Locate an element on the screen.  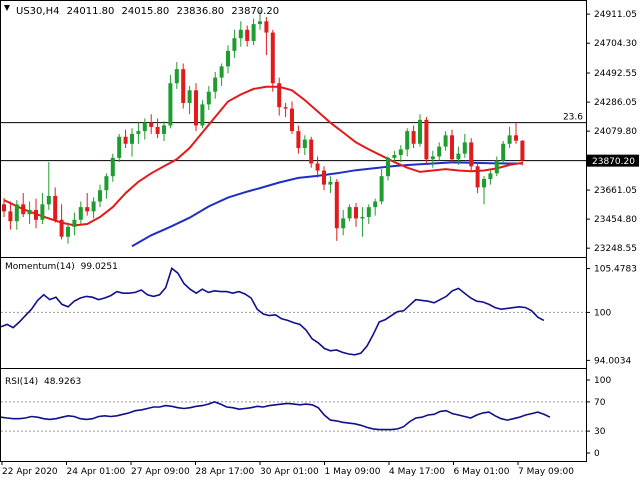
time-tick-label: 22 Apr 2020 is located at coordinates (30, 472).